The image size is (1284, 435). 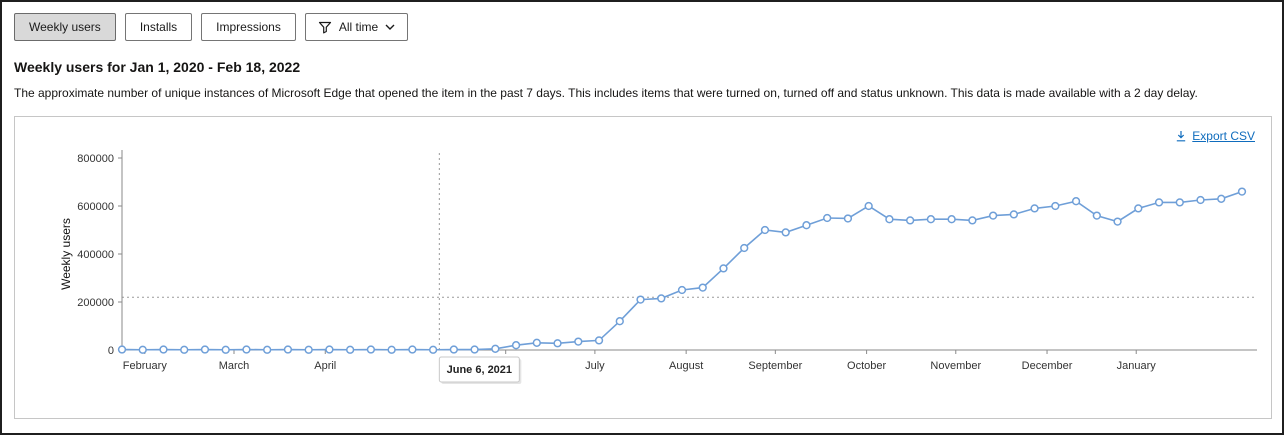 I want to click on svg-text: April, so click(x=325, y=366).